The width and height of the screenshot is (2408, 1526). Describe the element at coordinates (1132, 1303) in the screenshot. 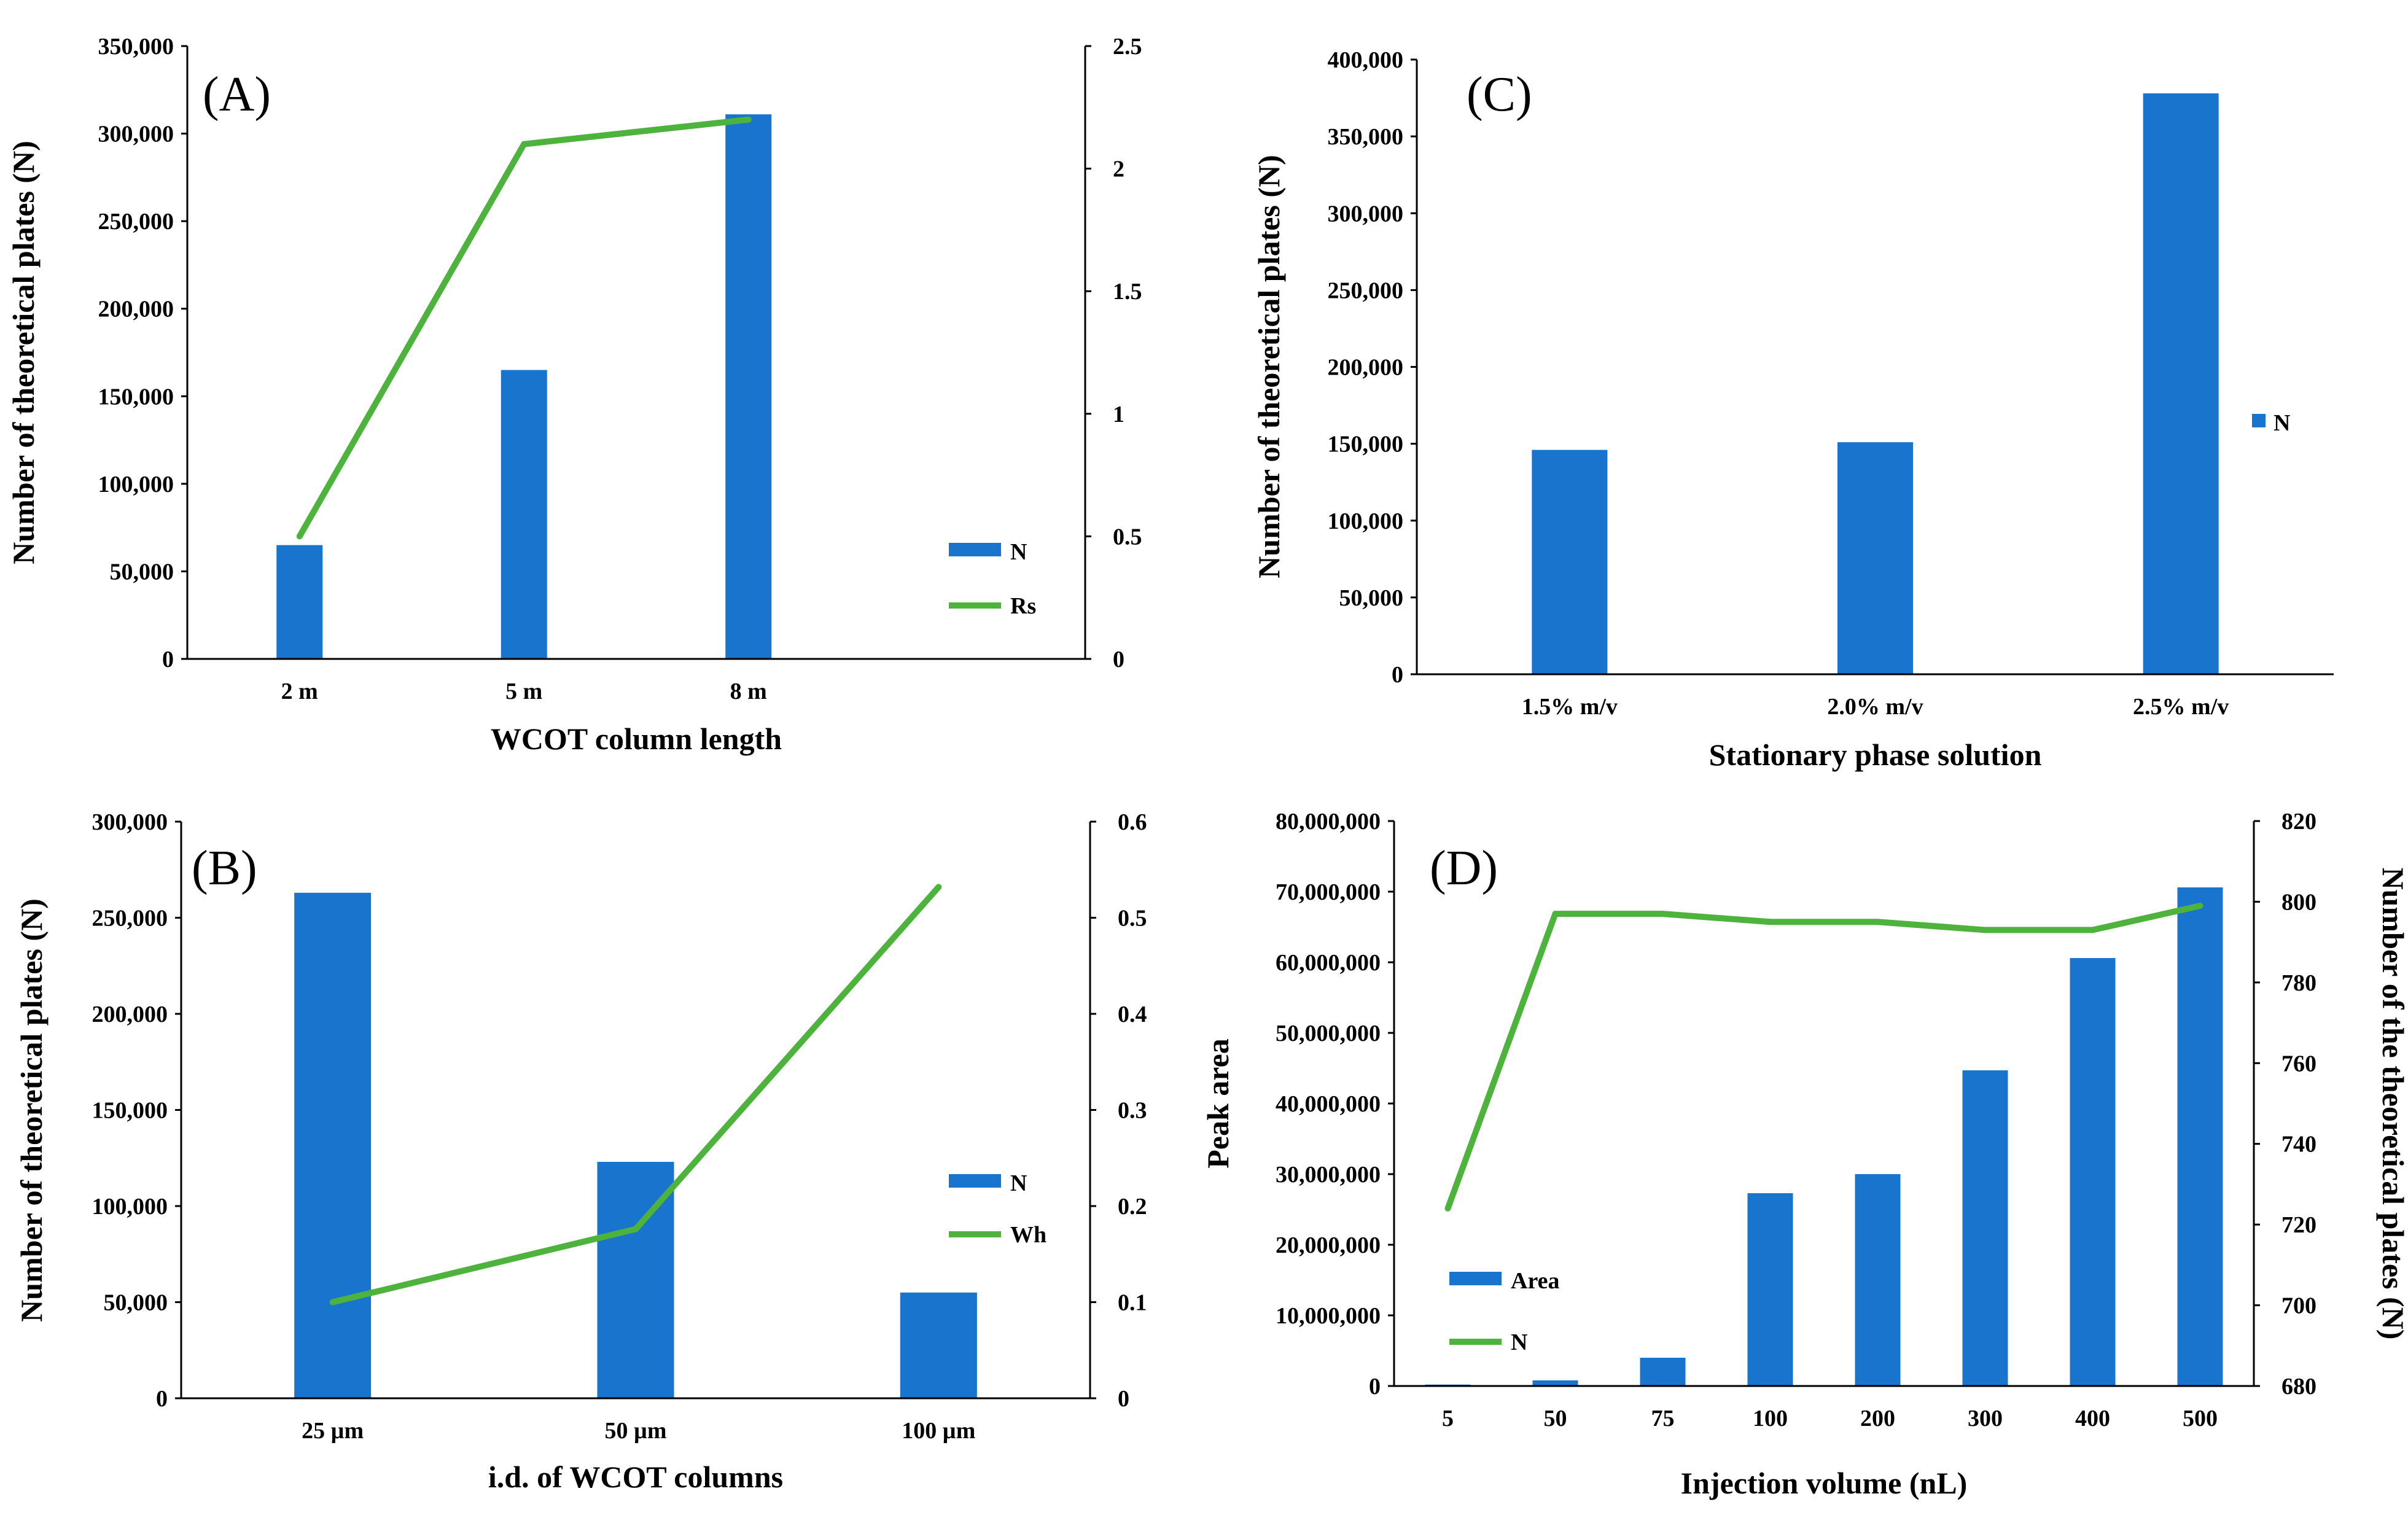

I see `y-right-tick-label: 0.1` at that location.